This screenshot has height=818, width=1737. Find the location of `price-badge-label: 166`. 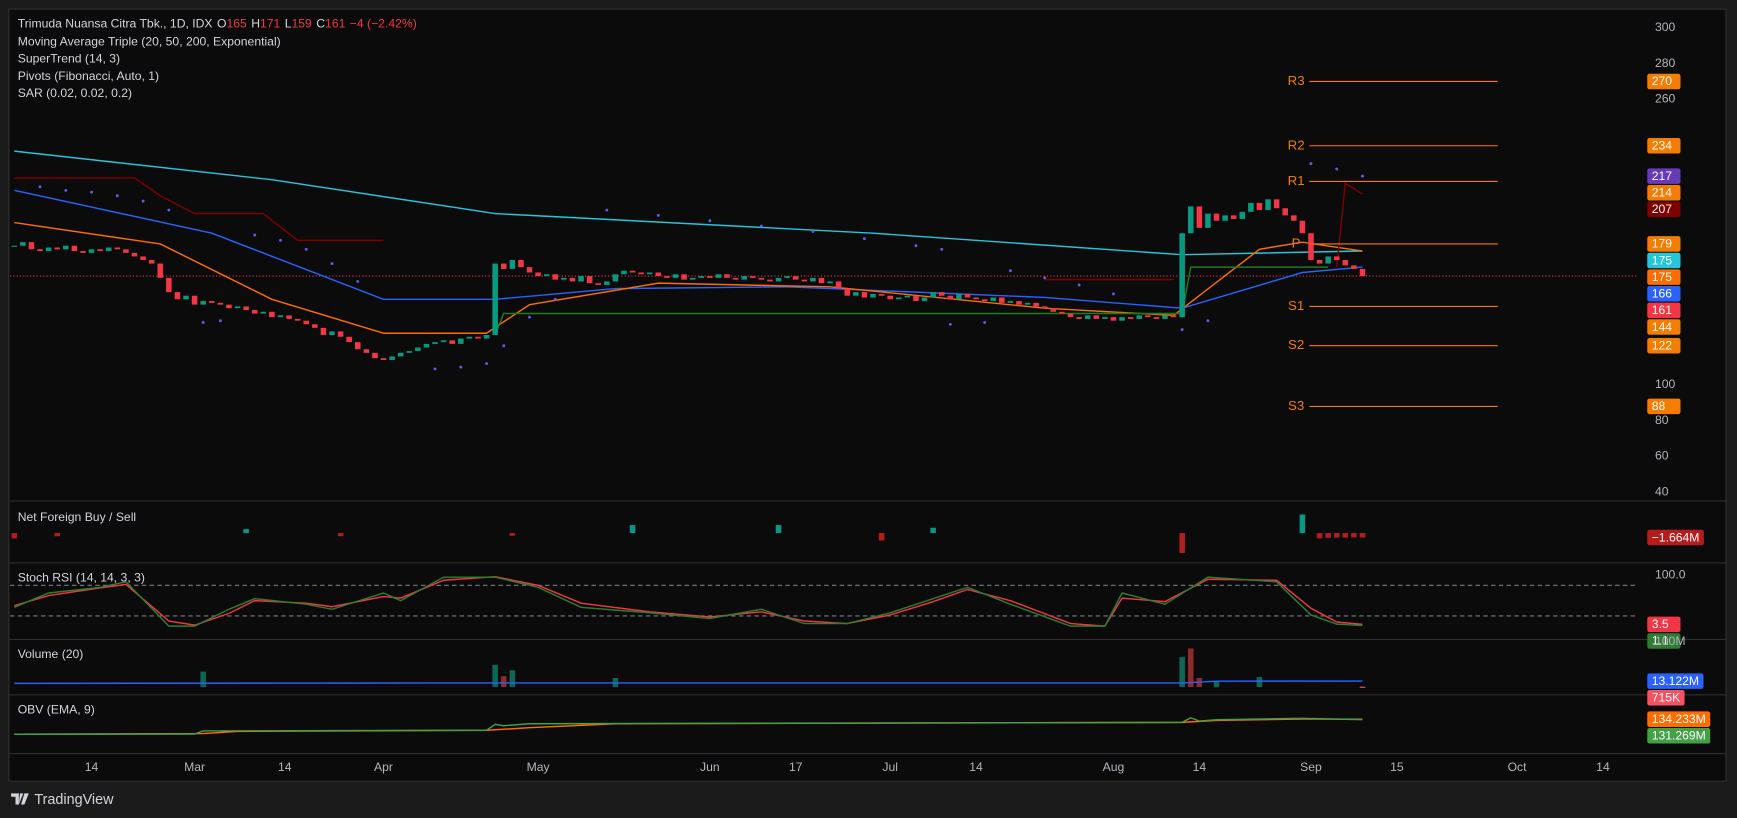

price-badge-label: 166 is located at coordinates (1662, 294).